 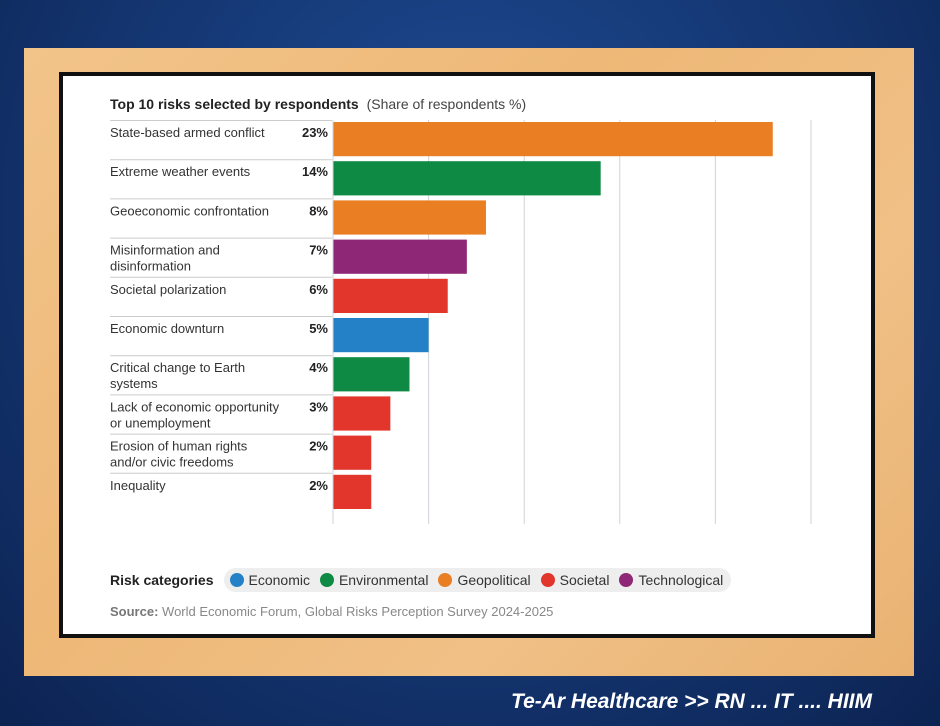 What do you see at coordinates (187, 132) in the screenshot?
I see `category-label: State-based armed conflict` at bounding box center [187, 132].